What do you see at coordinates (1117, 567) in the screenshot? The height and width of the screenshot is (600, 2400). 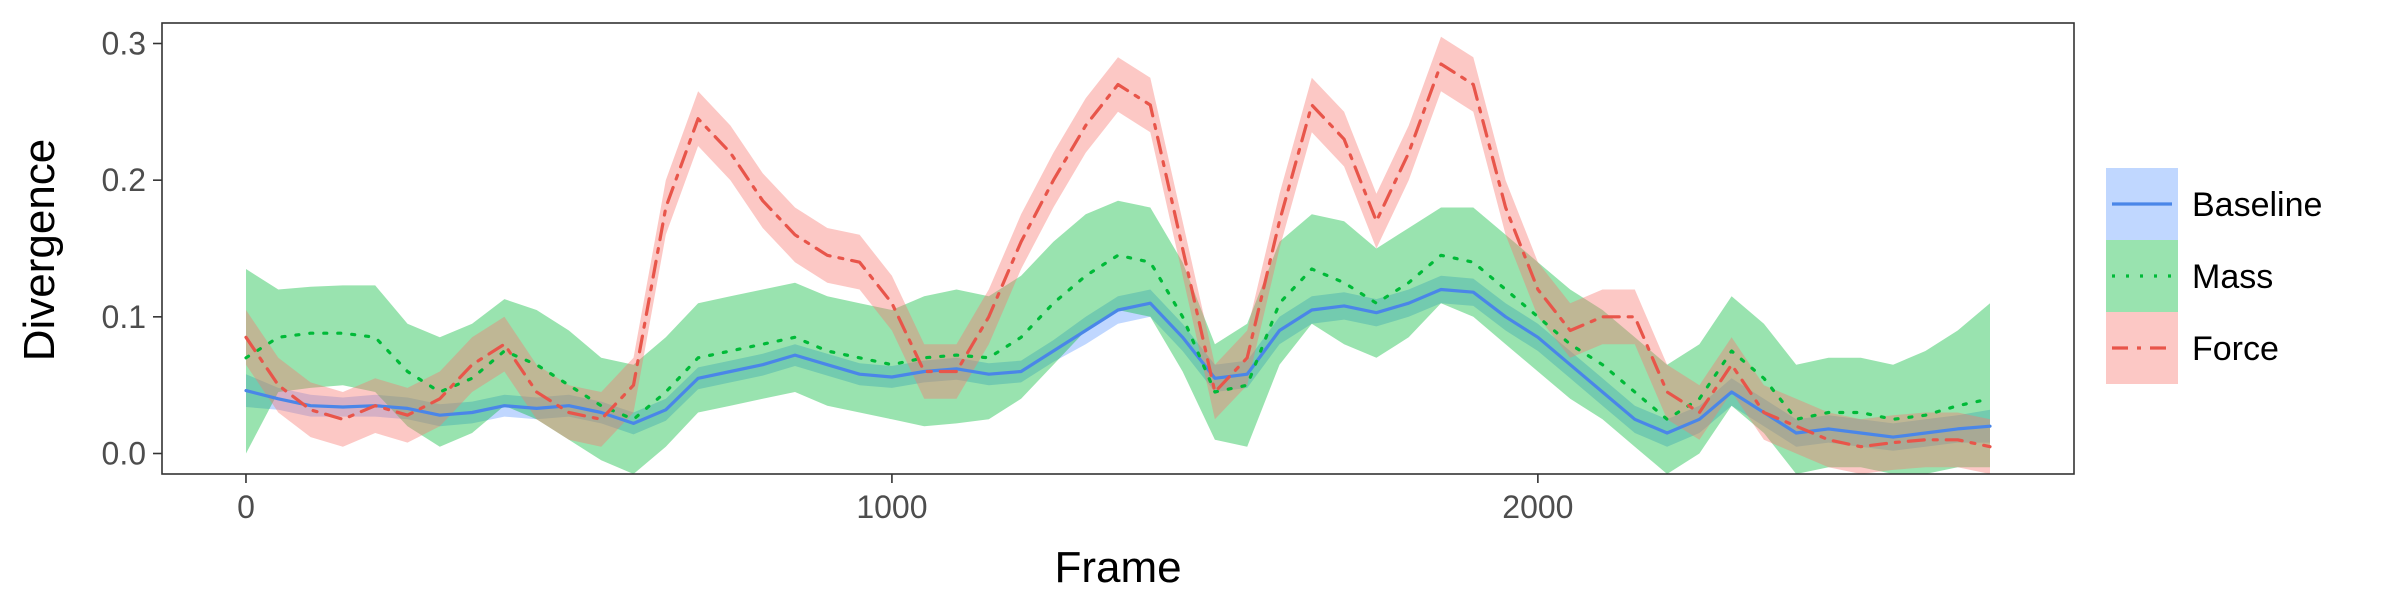 I see `x-axis-title: Frame` at bounding box center [1117, 567].